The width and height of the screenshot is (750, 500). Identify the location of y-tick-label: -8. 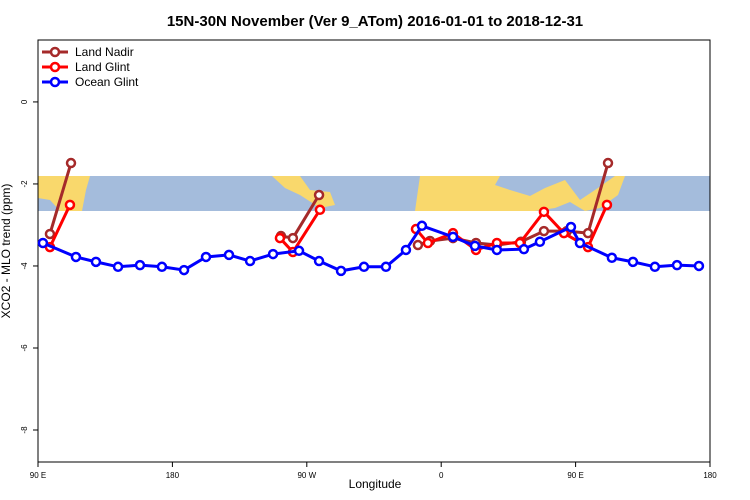
(24, 430).